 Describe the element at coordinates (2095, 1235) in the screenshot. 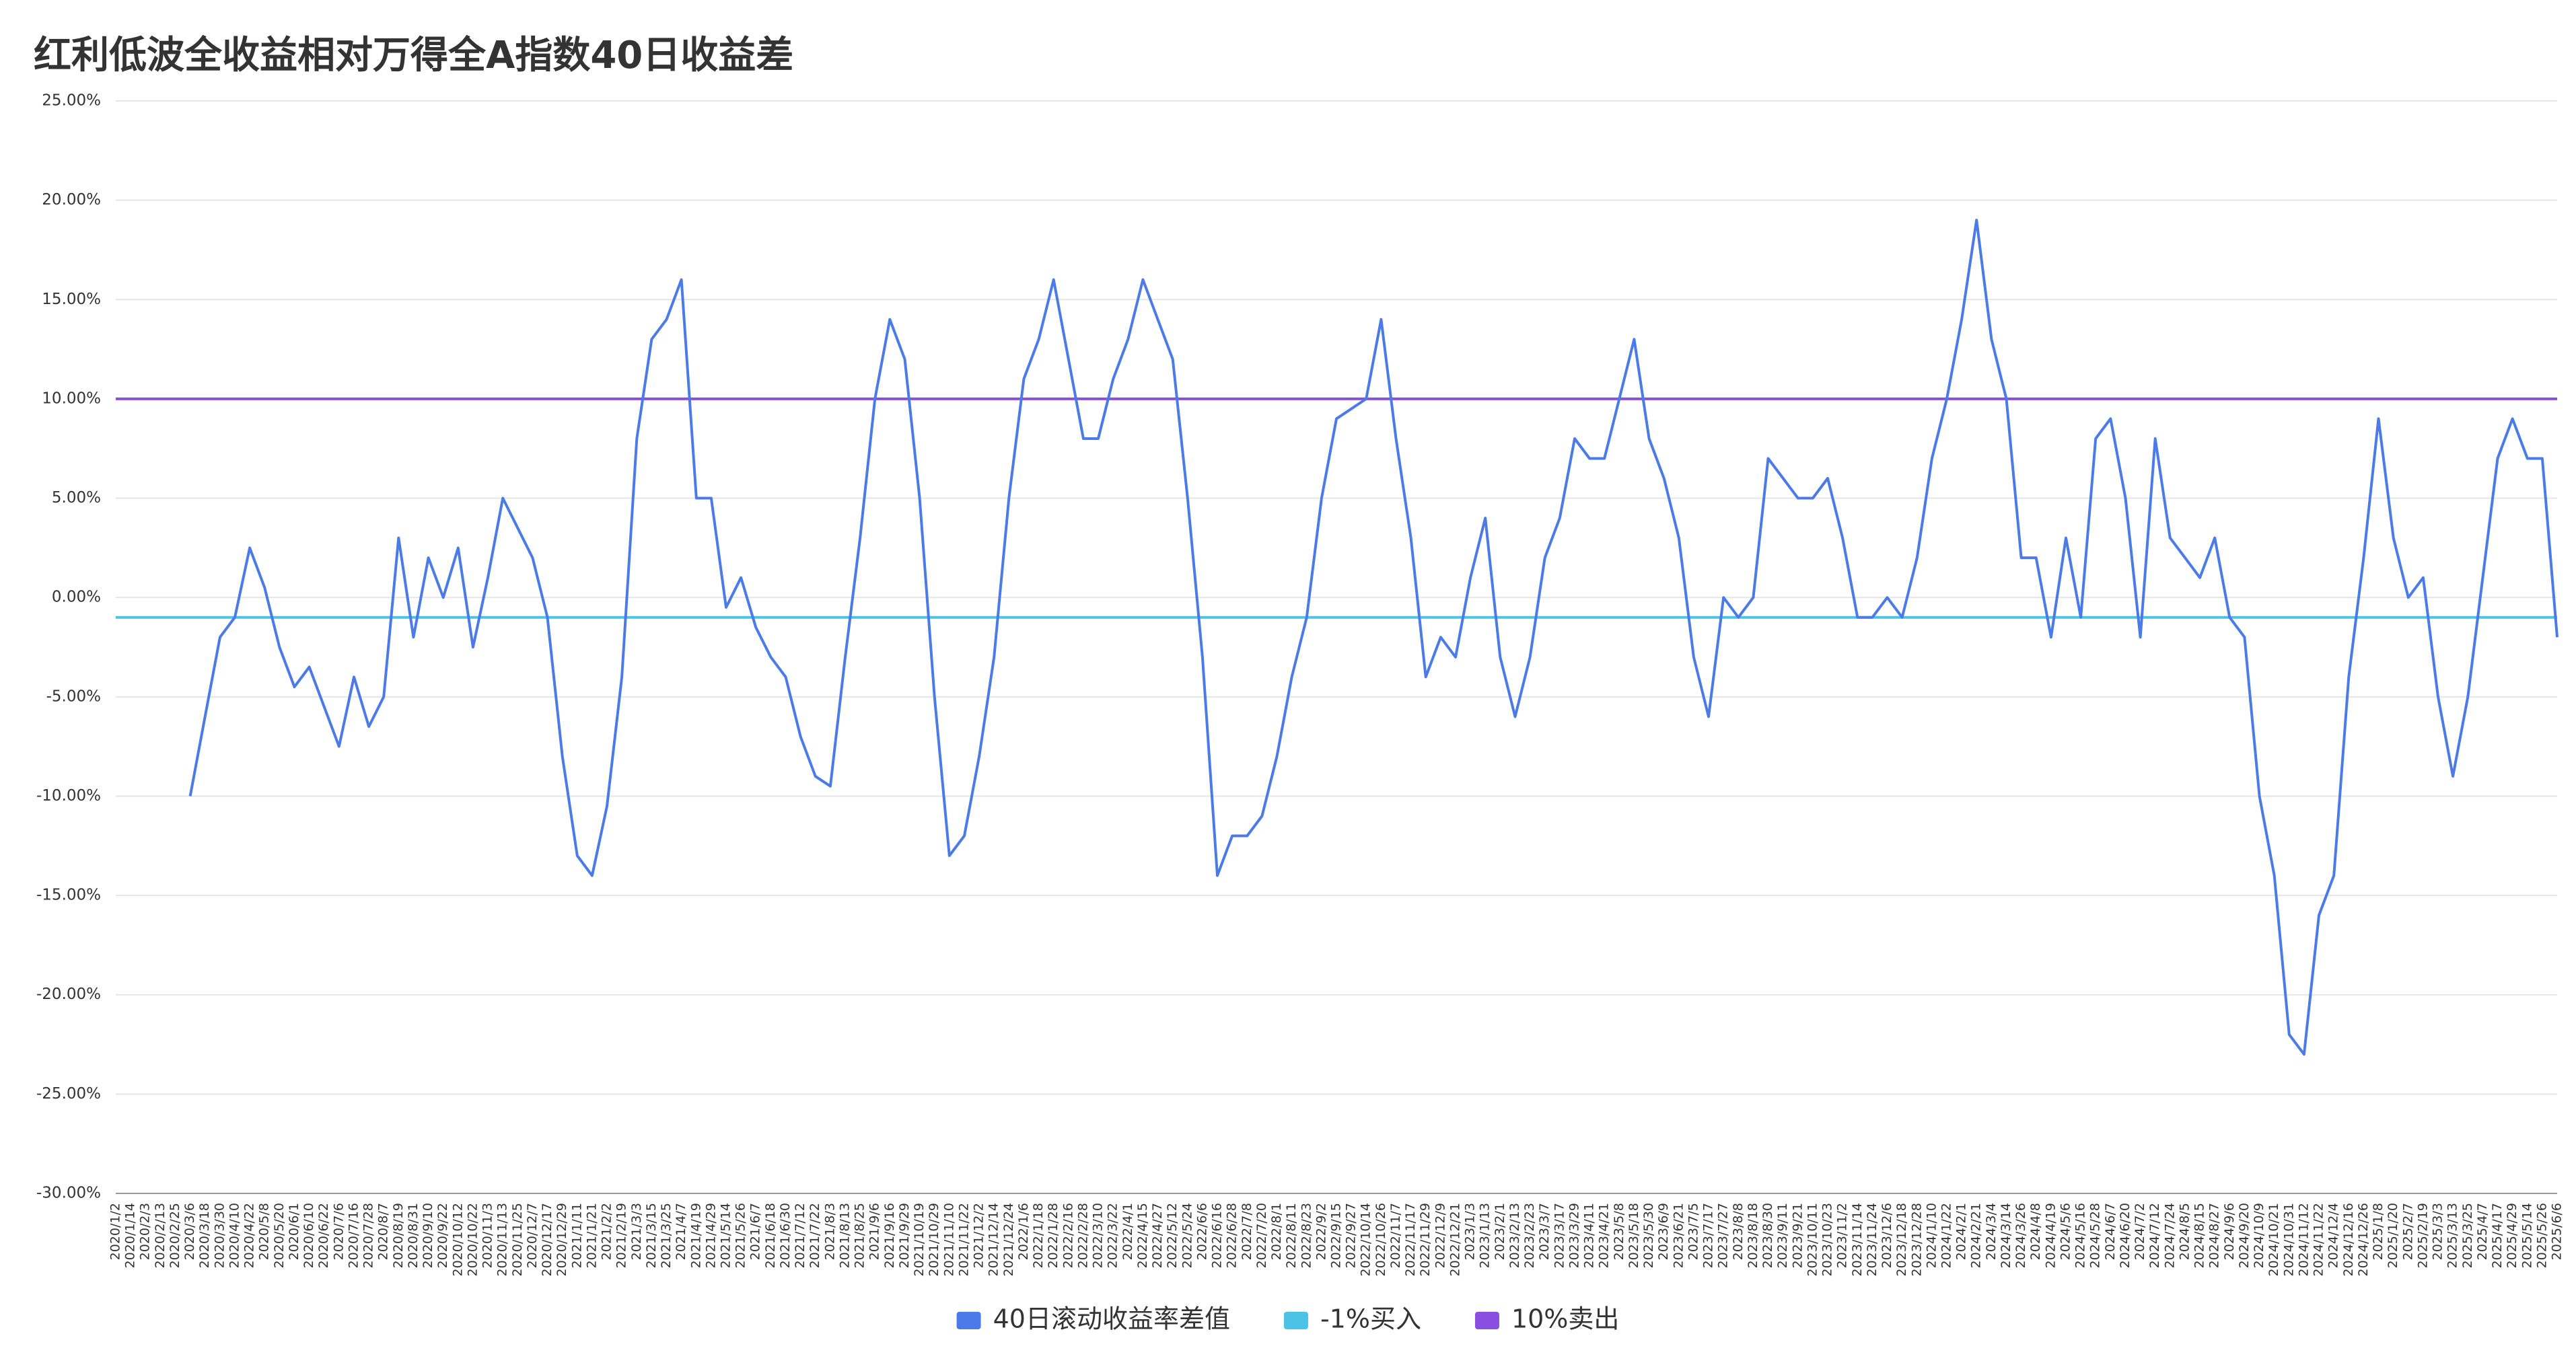

I see `x-tick-label: 2024/5/28` at that location.